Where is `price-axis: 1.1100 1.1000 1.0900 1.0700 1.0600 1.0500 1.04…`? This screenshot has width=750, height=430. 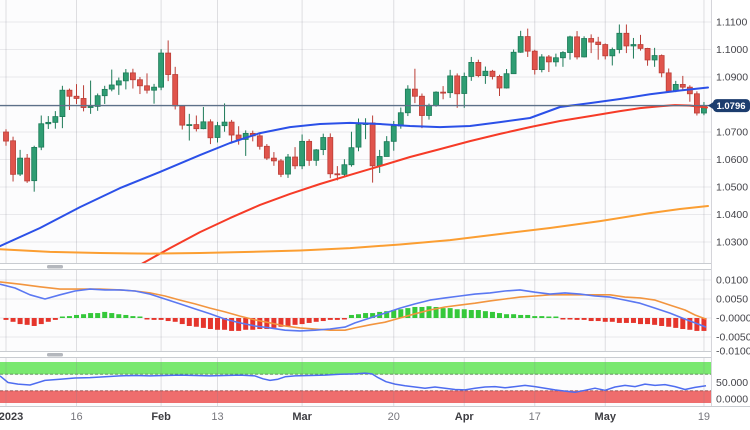 price-axis: 1.1100 1.1000 1.0900 1.0700 1.0600 1.0500 1.04… is located at coordinates (730, 215).